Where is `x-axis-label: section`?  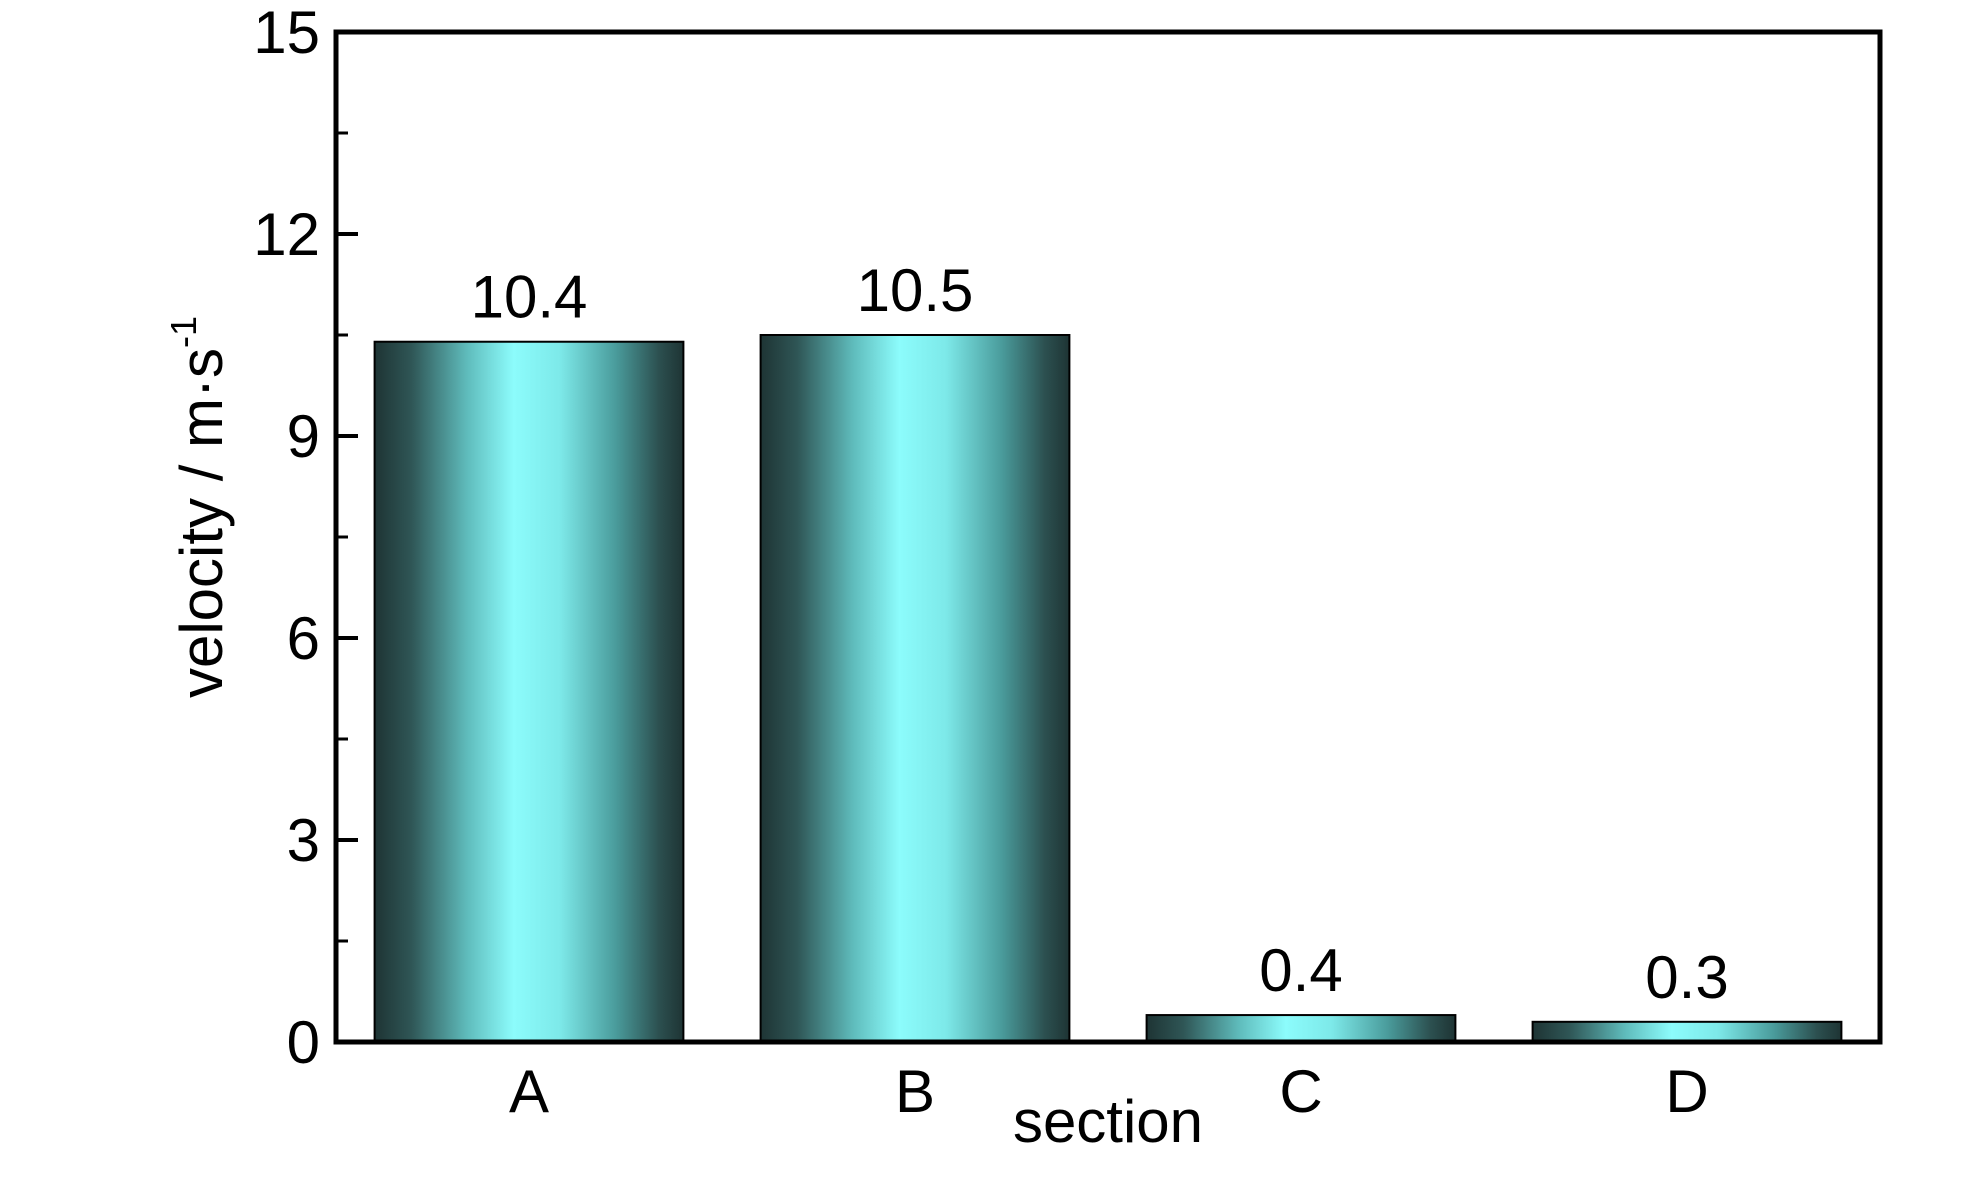
x-axis-label: section is located at coordinates (1108, 1121).